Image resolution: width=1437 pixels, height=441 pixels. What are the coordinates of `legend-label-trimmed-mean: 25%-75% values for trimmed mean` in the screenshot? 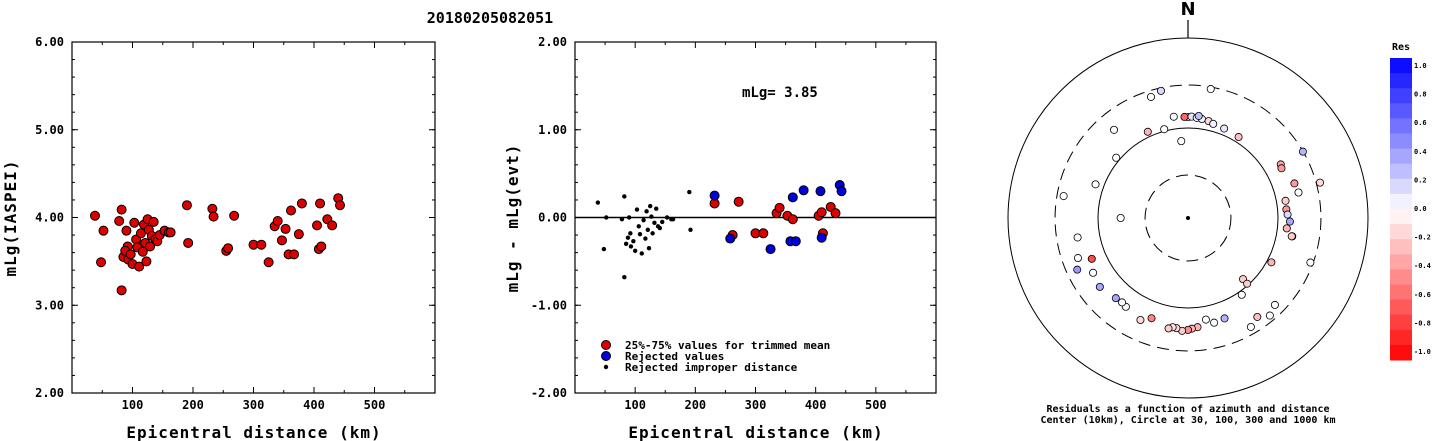 It's located at (727, 345).